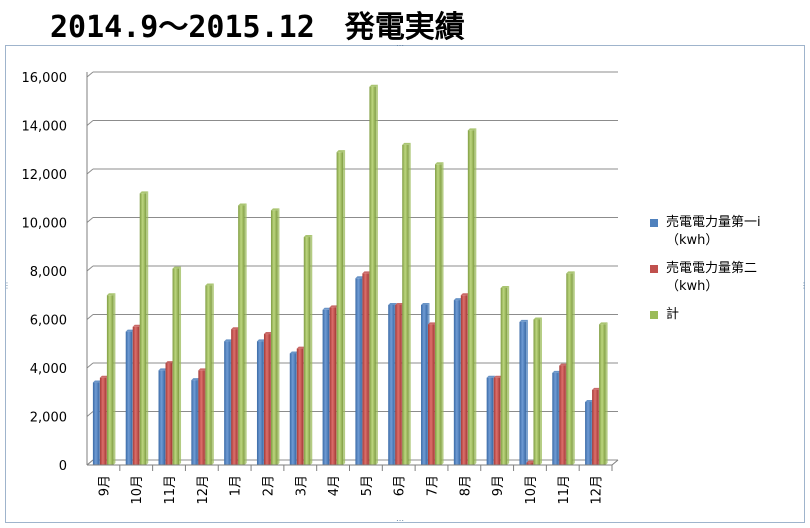 The width and height of the screenshot is (810, 528). What do you see at coordinates (400, 485) in the screenshot?
I see `x-tick-label: 6月` at bounding box center [400, 485].